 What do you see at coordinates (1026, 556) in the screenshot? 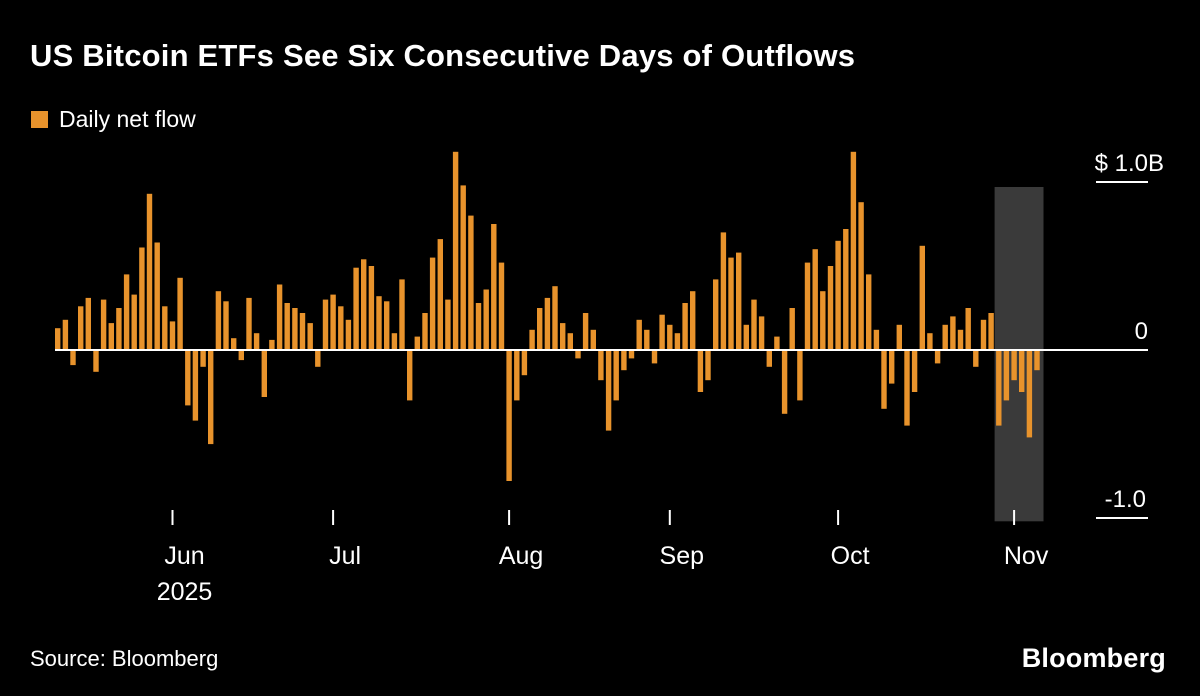
I see `month-label: Nov` at bounding box center [1026, 556].